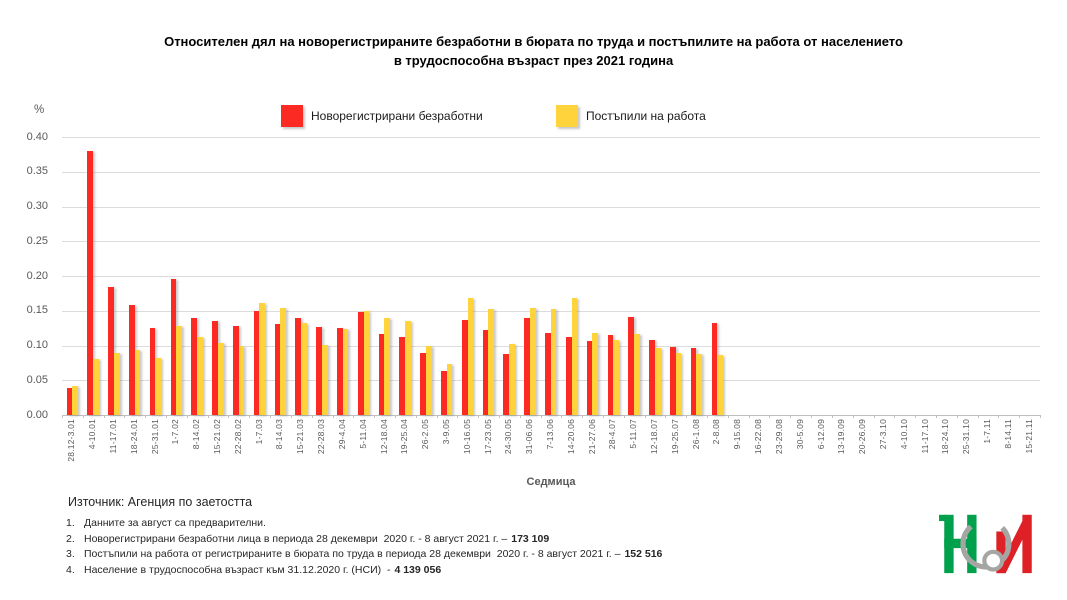  What do you see at coordinates (220, 379) in the screenshot?
I see `bar-yellow-15-21.02` at bounding box center [220, 379].